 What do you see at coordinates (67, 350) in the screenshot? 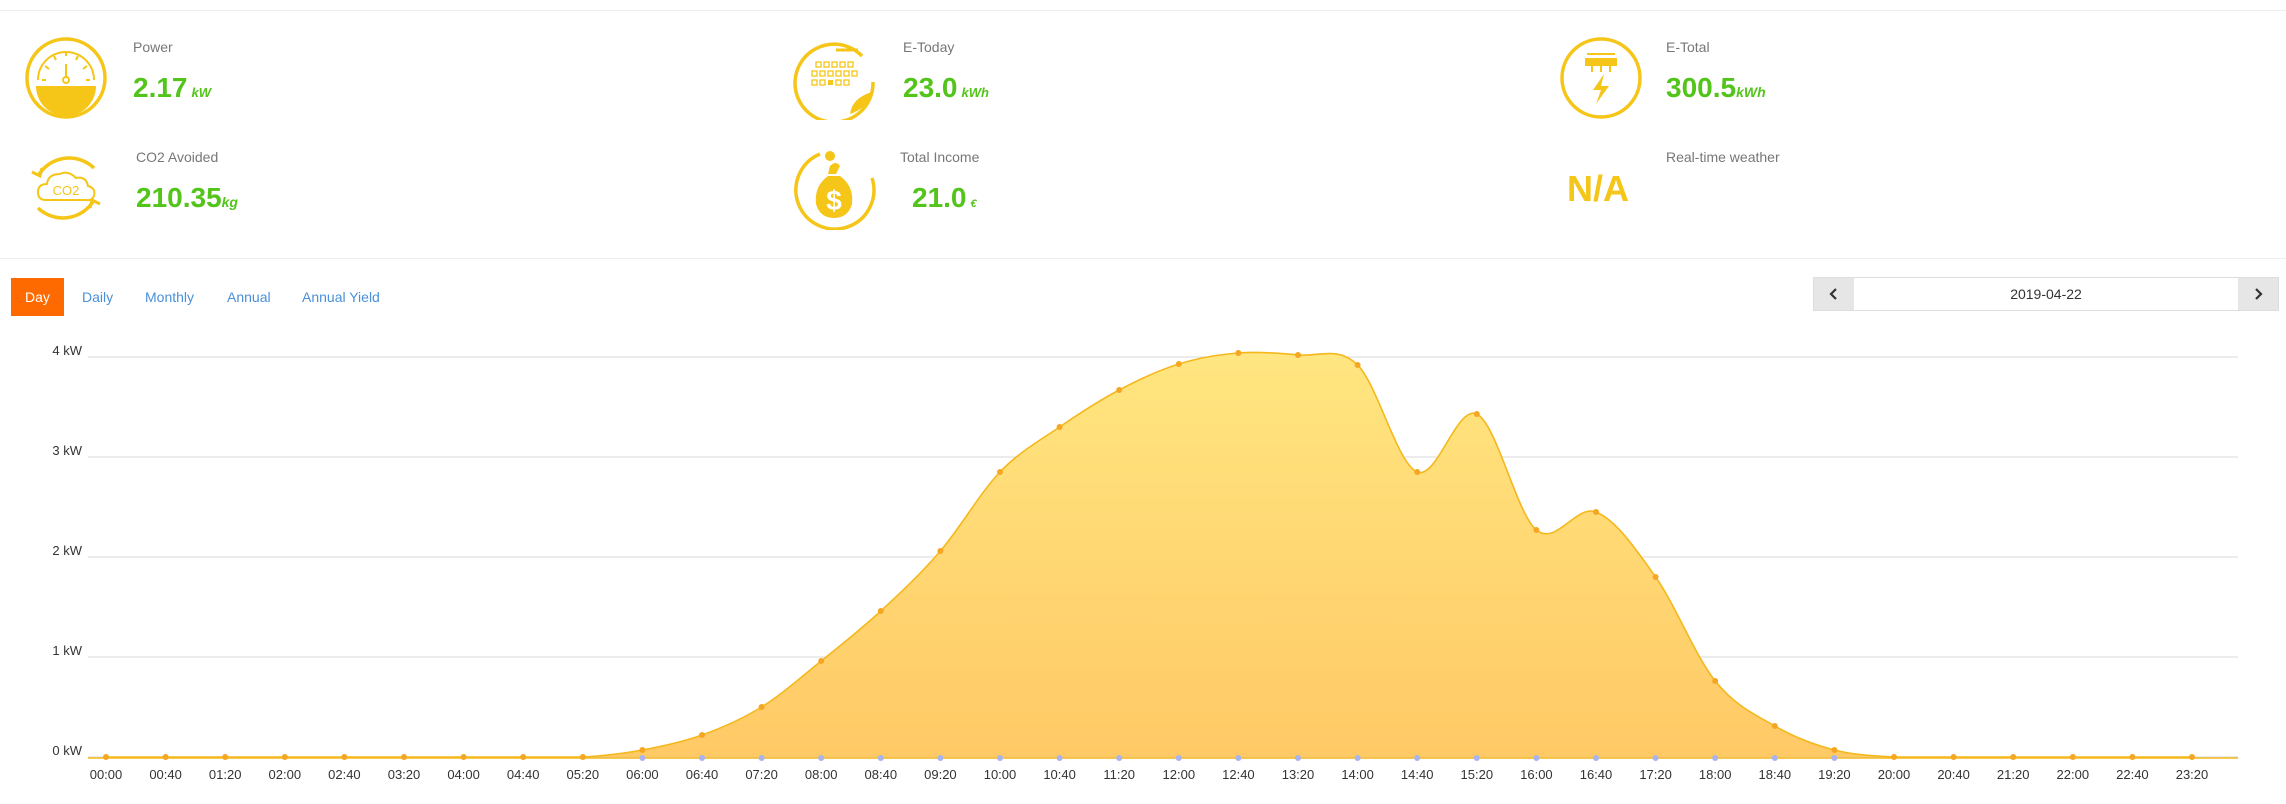
I see `y-tick-label: 4 kW` at bounding box center [67, 350].